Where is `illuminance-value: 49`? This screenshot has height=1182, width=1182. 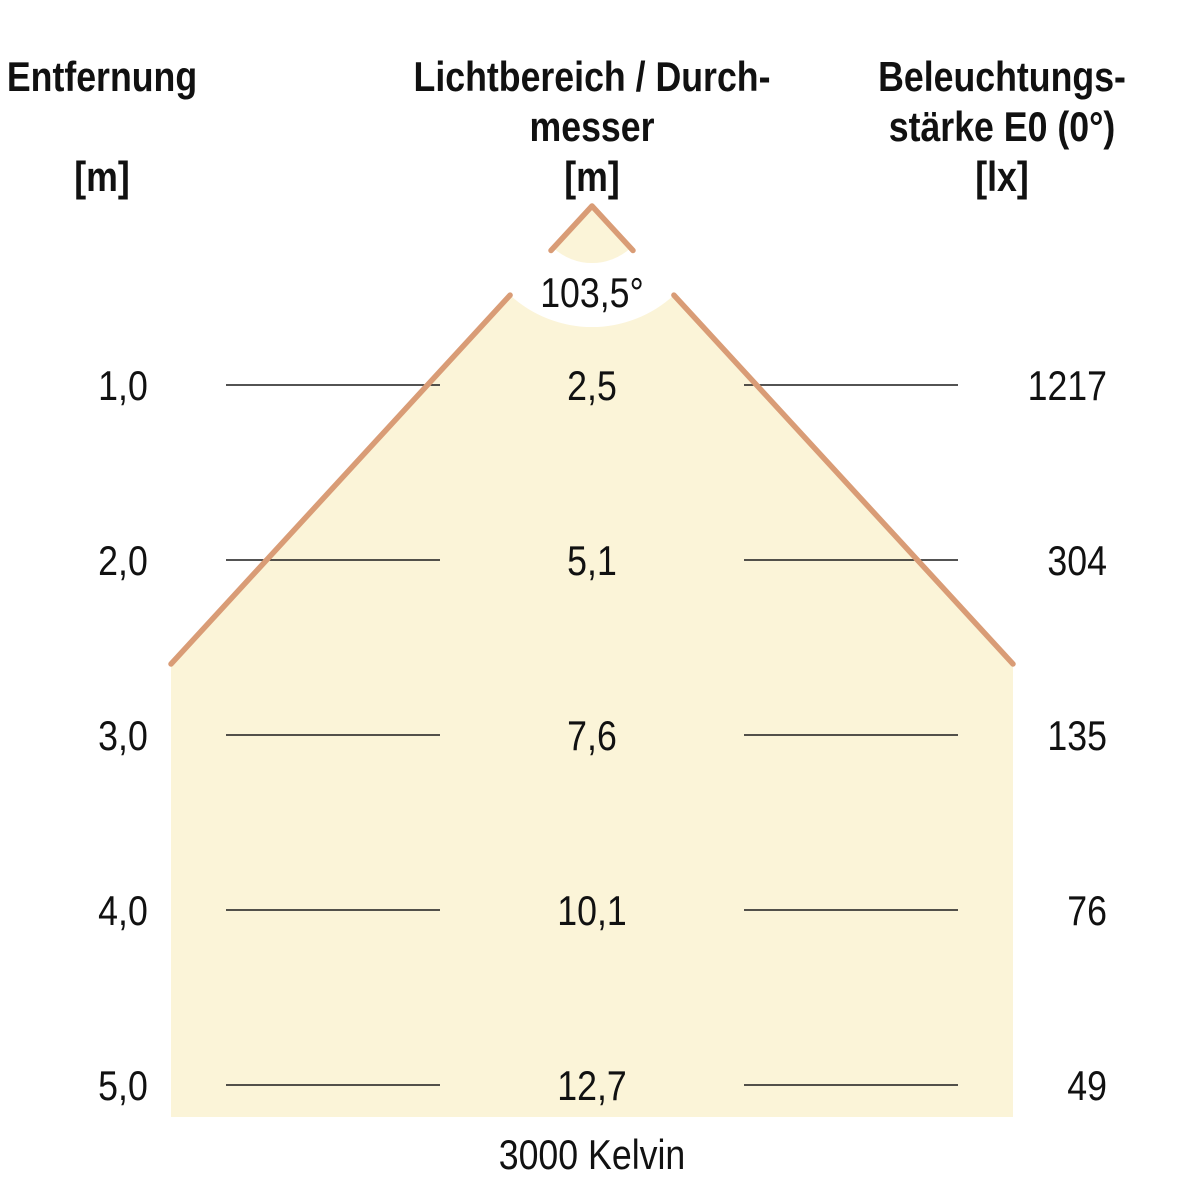 illuminance-value: 49 is located at coordinates (1087, 1086).